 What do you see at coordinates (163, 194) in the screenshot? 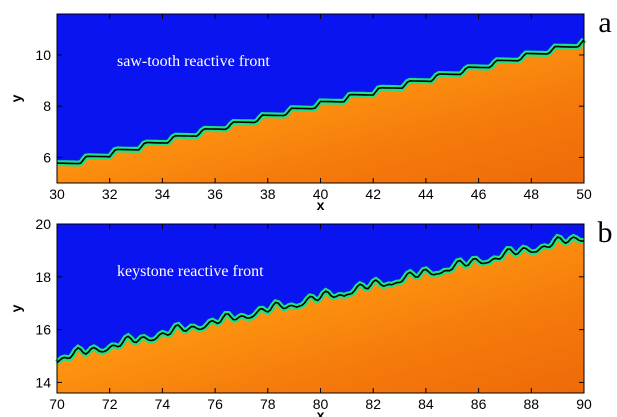
I see `x-tick-label: 34` at bounding box center [163, 194].